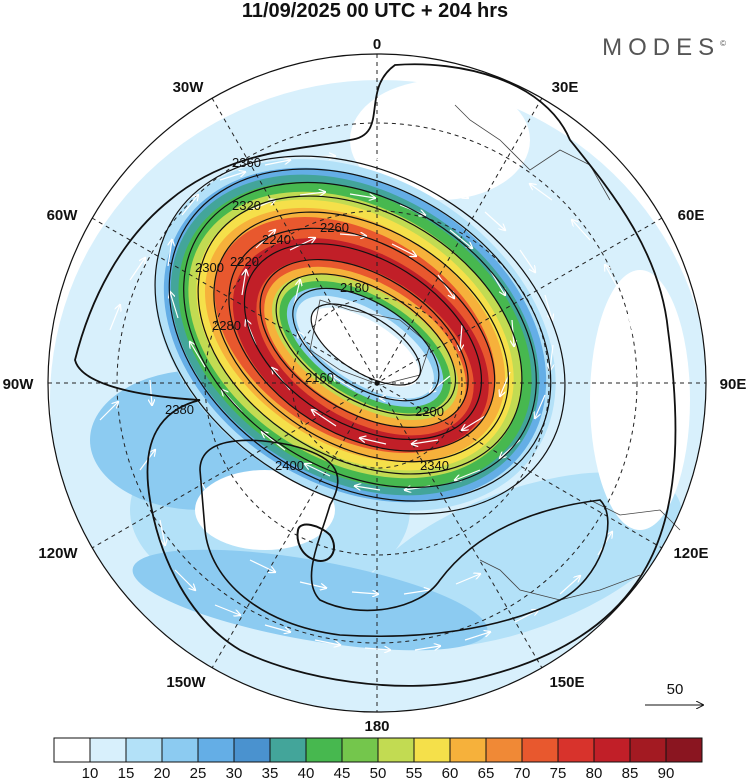  Describe the element at coordinates (566, 682) in the screenshot. I see `lon-label-150e: 150E` at that location.